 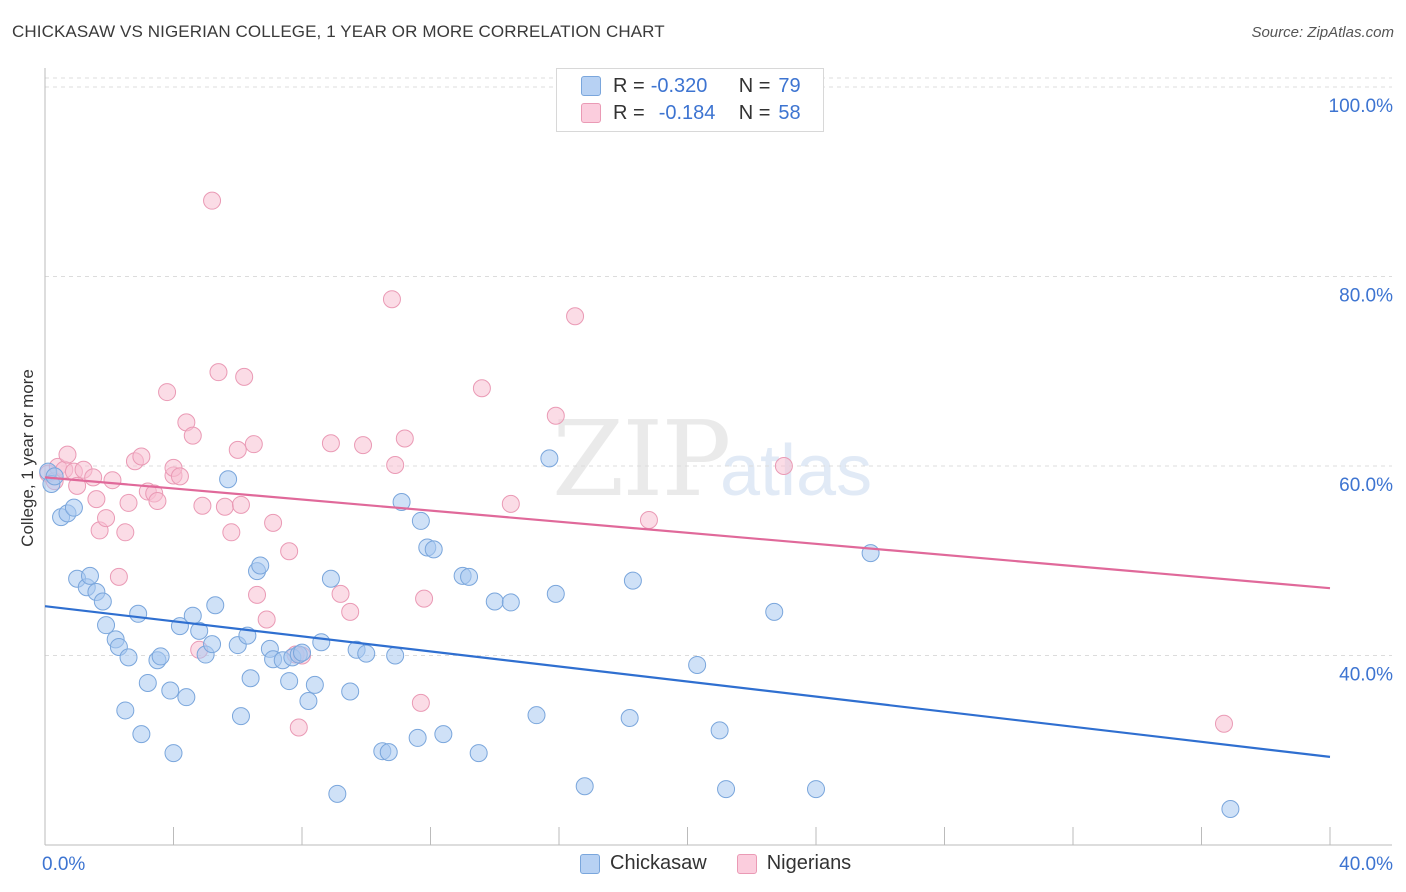 What do you see at coordinates (1366, 674) in the screenshot?
I see `y-tick-label: 40.0%` at bounding box center [1366, 674].